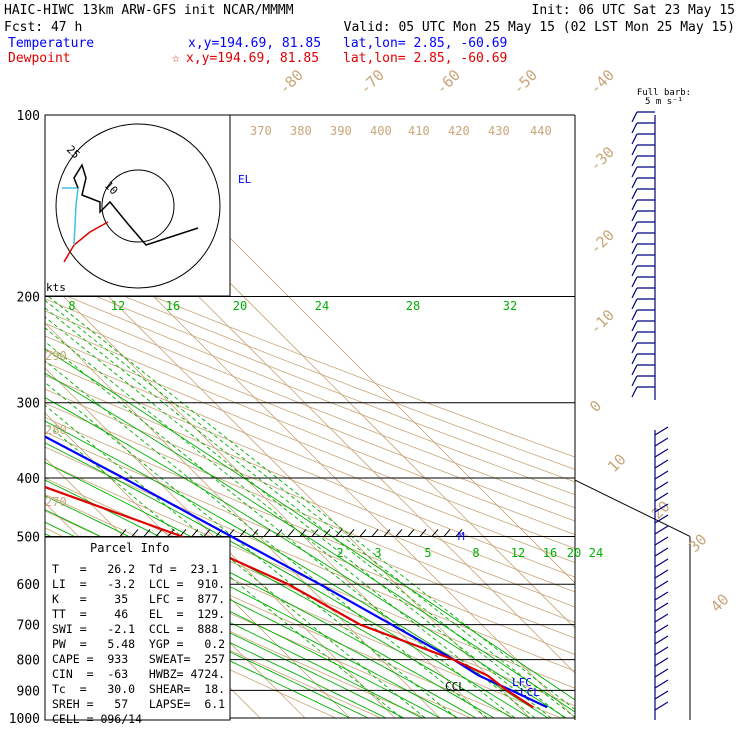 Image resolution: width=740 pixels, height=740 pixels. What do you see at coordinates (138, 584) in the screenshot?
I see `parcel-row: LI = -3.2 LCL = 910.` at bounding box center [138, 584].